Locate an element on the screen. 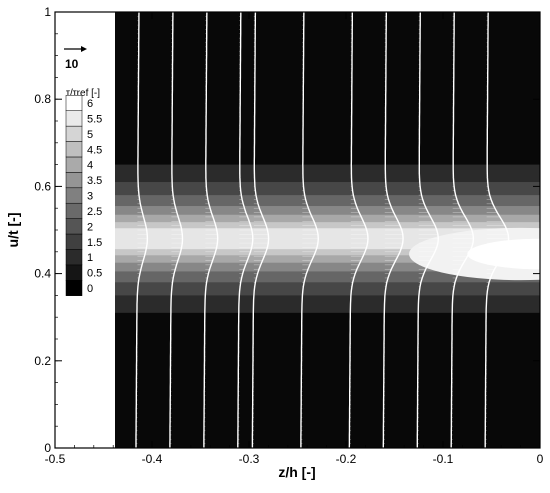 The width and height of the screenshot is (550, 493). colorbar-label: 4.5 is located at coordinates (94, 150).